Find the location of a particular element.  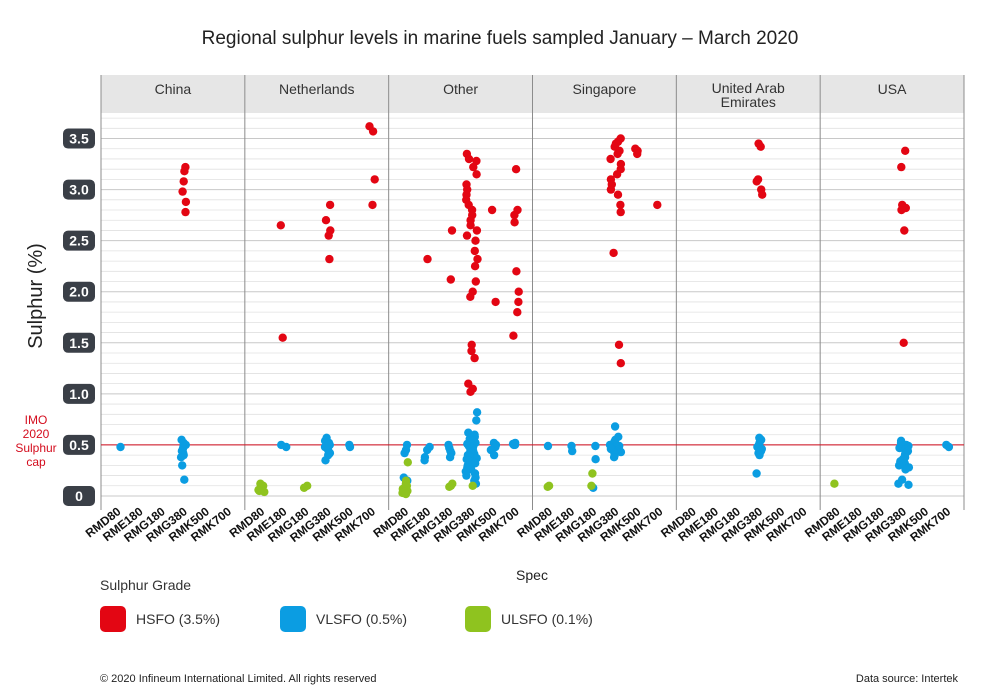

imo-cap-label-line: IMO is located at coordinates (36, 420).